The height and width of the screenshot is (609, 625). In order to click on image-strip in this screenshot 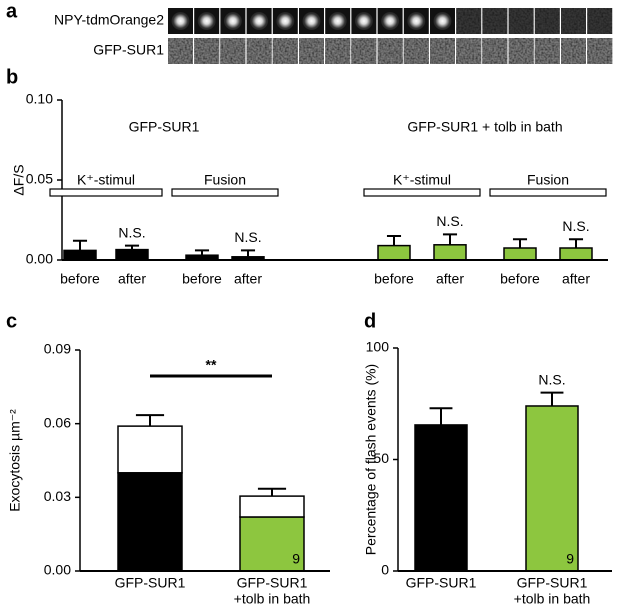, I will do `click(390, 36)`.